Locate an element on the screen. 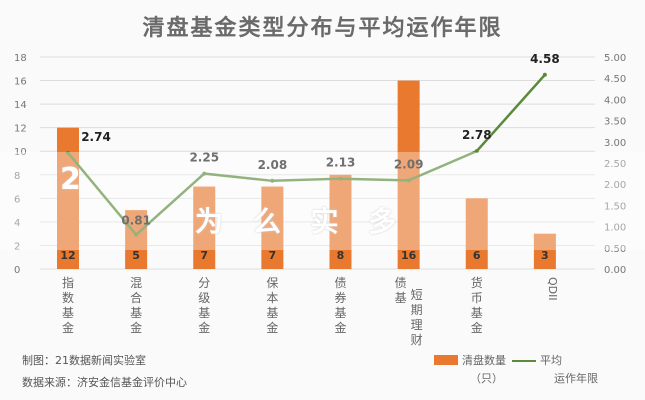 This screenshot has height=400, width=645. category-label: 货 is located at coordinates (477, 282).